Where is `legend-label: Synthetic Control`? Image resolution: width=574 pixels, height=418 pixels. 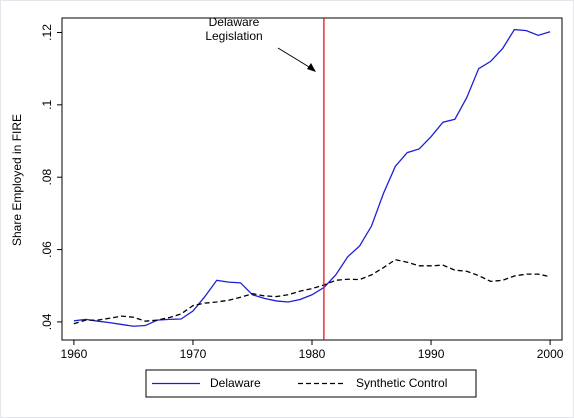
legend-label: Synthetic Control is located at coordinates (401, 383).